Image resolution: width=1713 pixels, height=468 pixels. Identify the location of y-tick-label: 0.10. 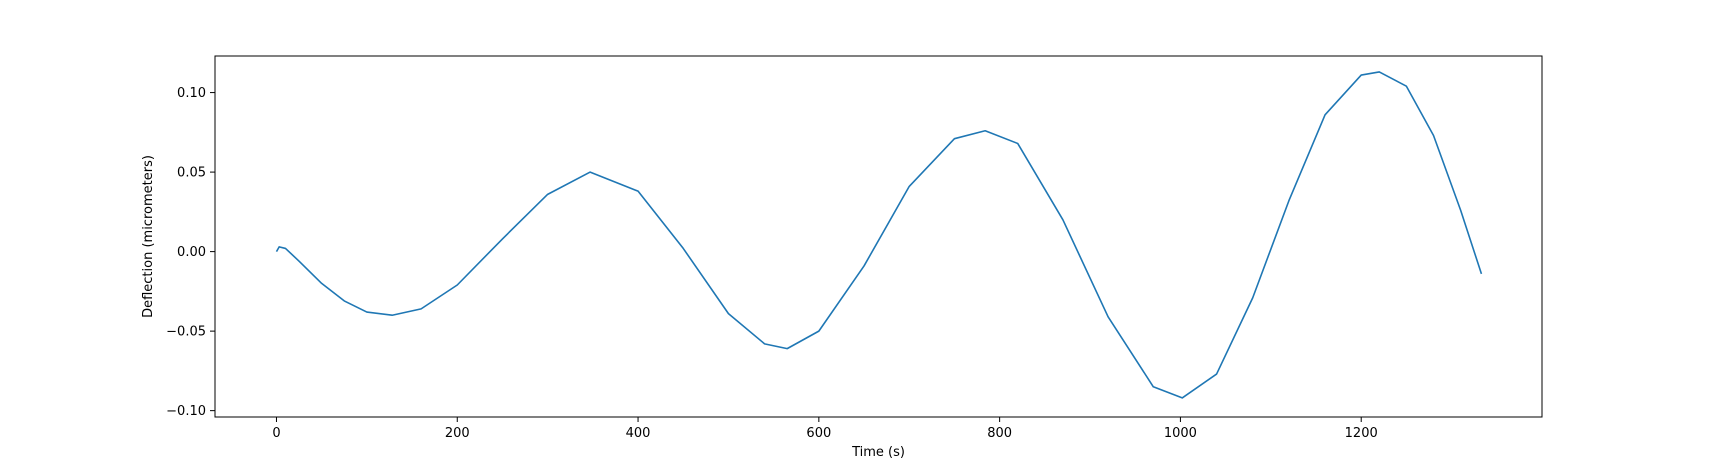
(191, 93).